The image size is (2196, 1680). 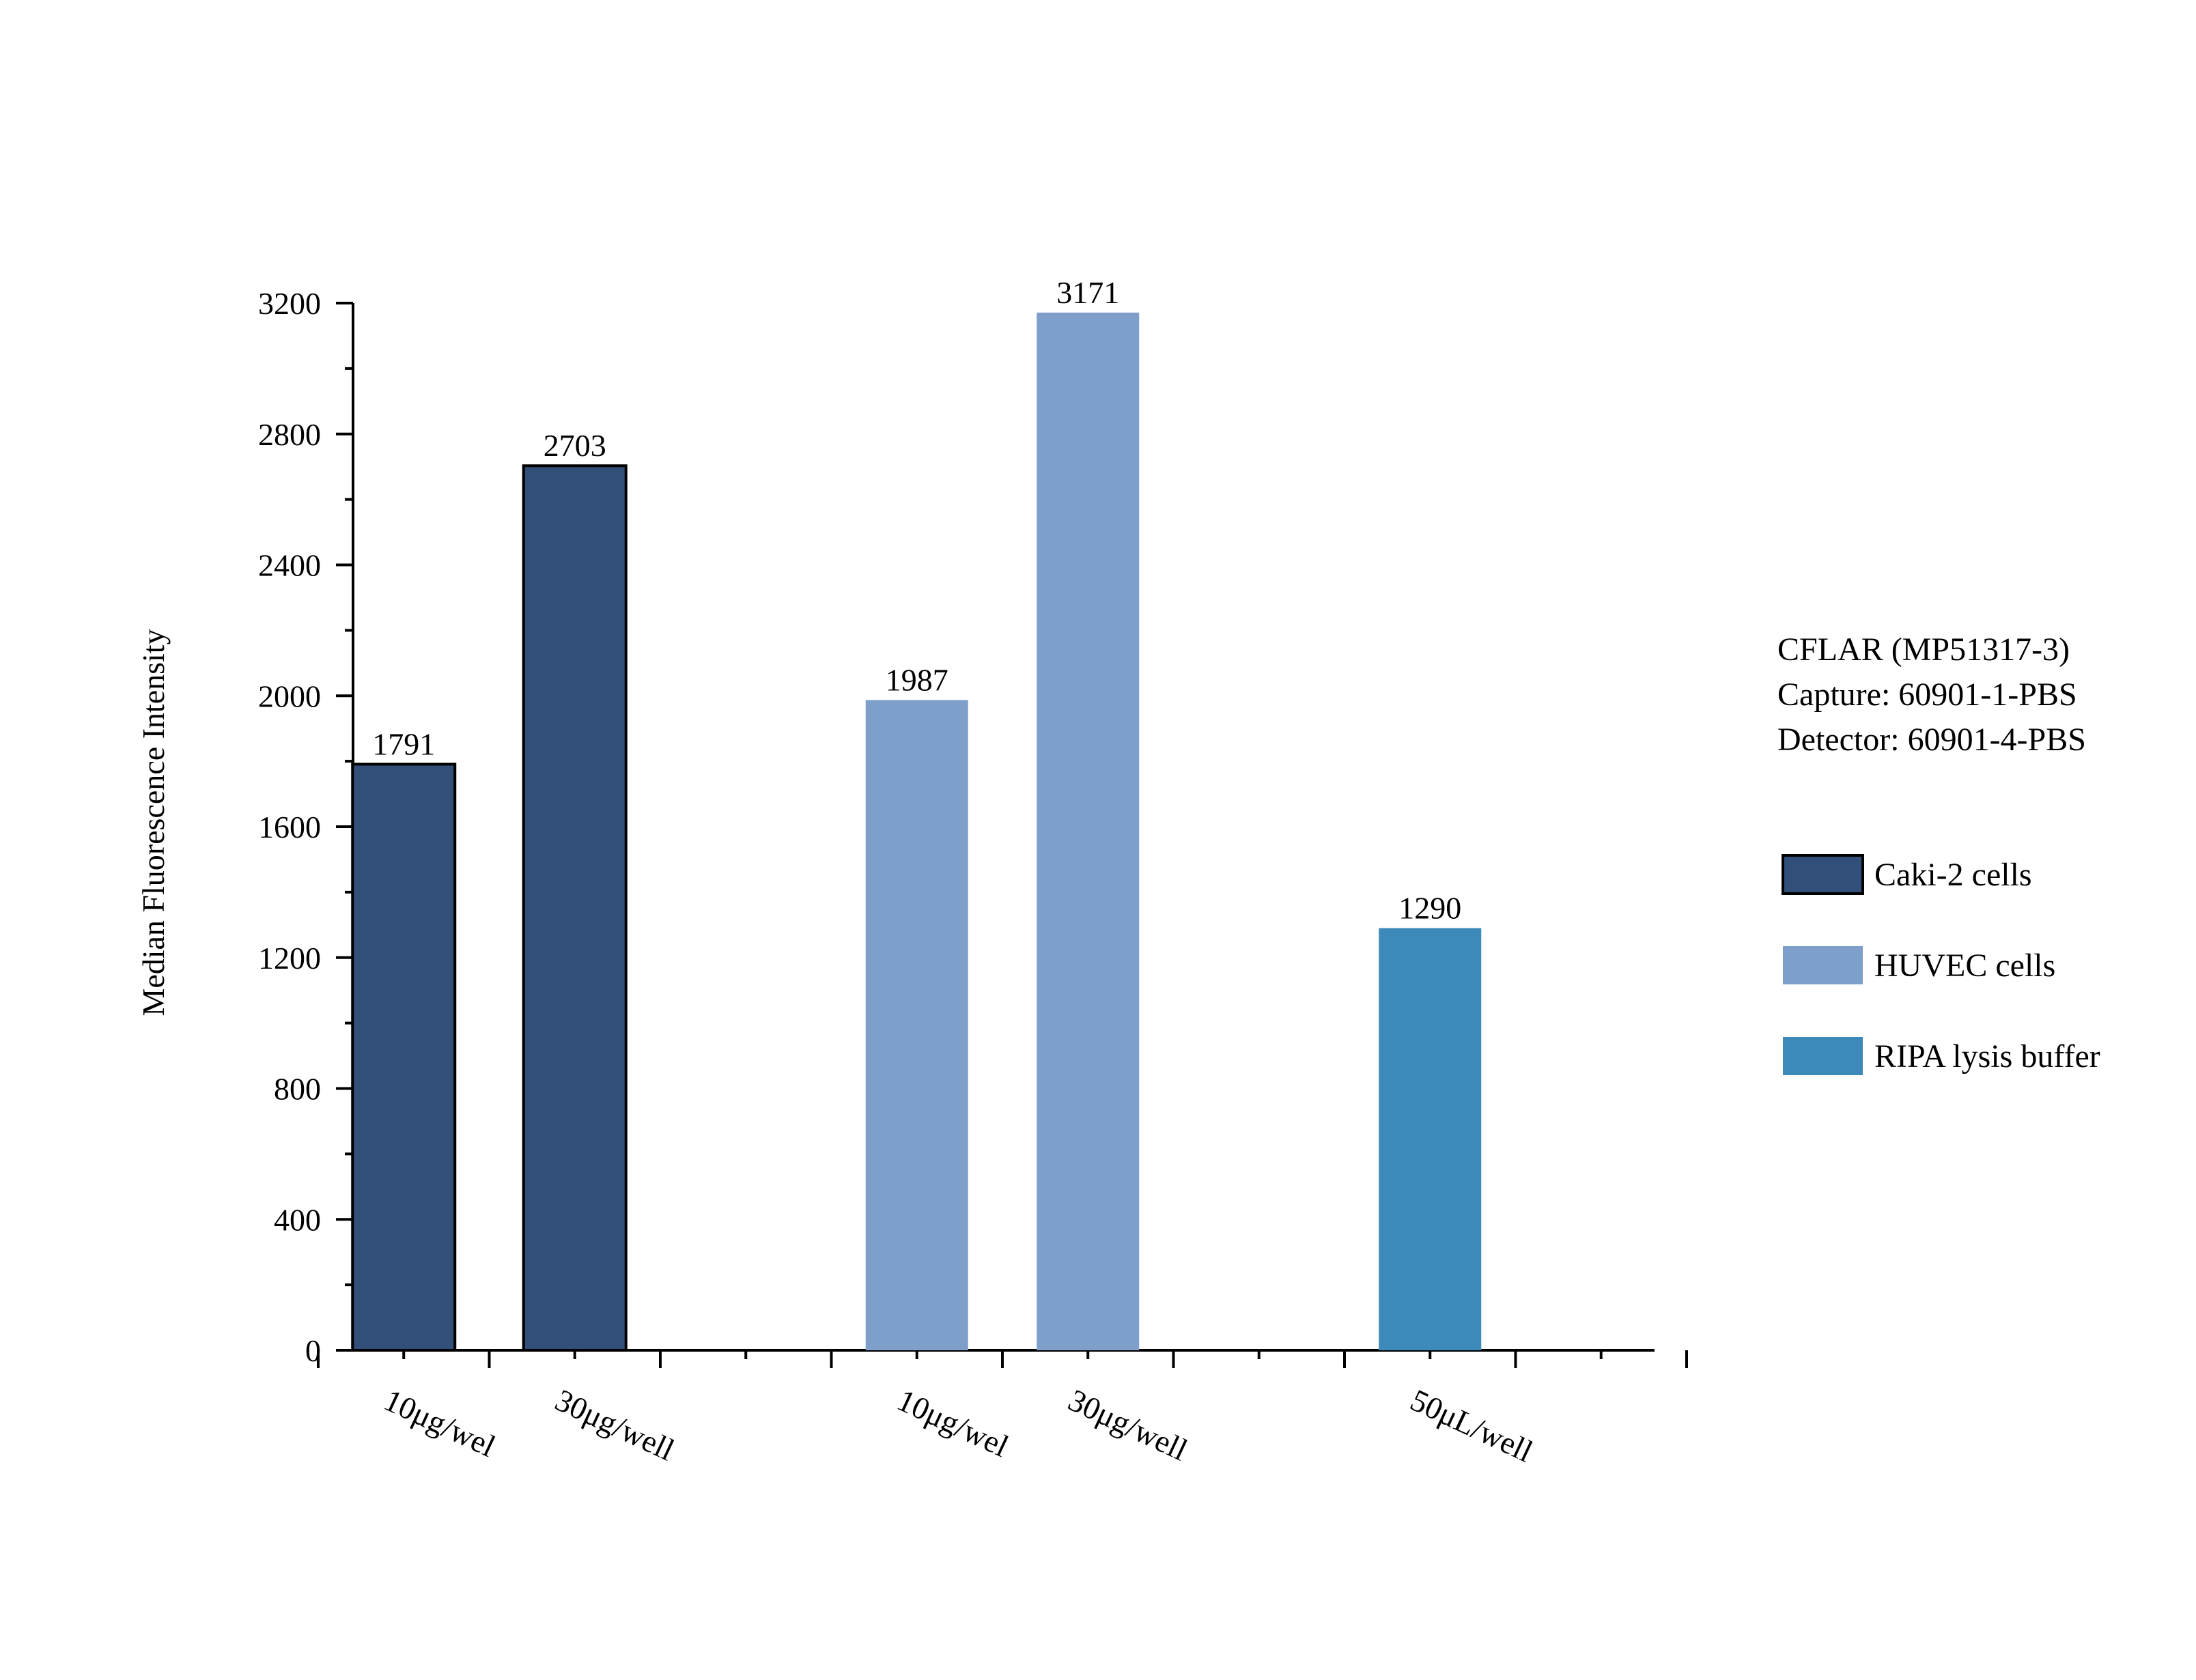 I want to click on y-tick-label: 1200, so click(x=290, y=958).